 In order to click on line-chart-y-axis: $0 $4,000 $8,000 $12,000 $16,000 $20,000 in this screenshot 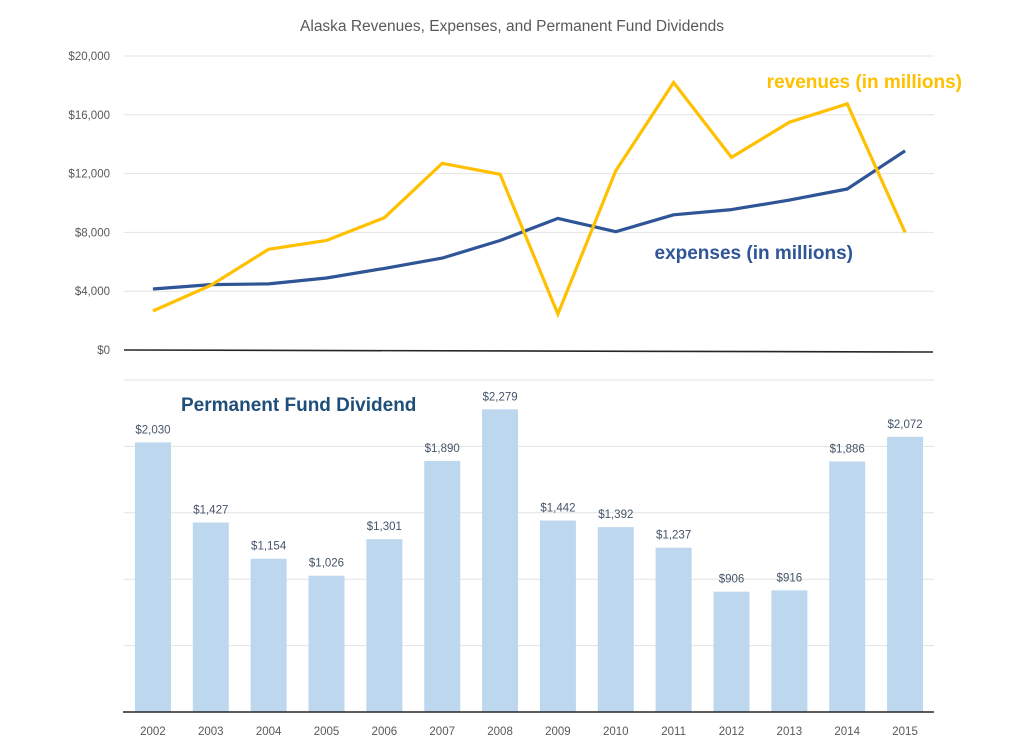, I will do `click(89, 204)`.